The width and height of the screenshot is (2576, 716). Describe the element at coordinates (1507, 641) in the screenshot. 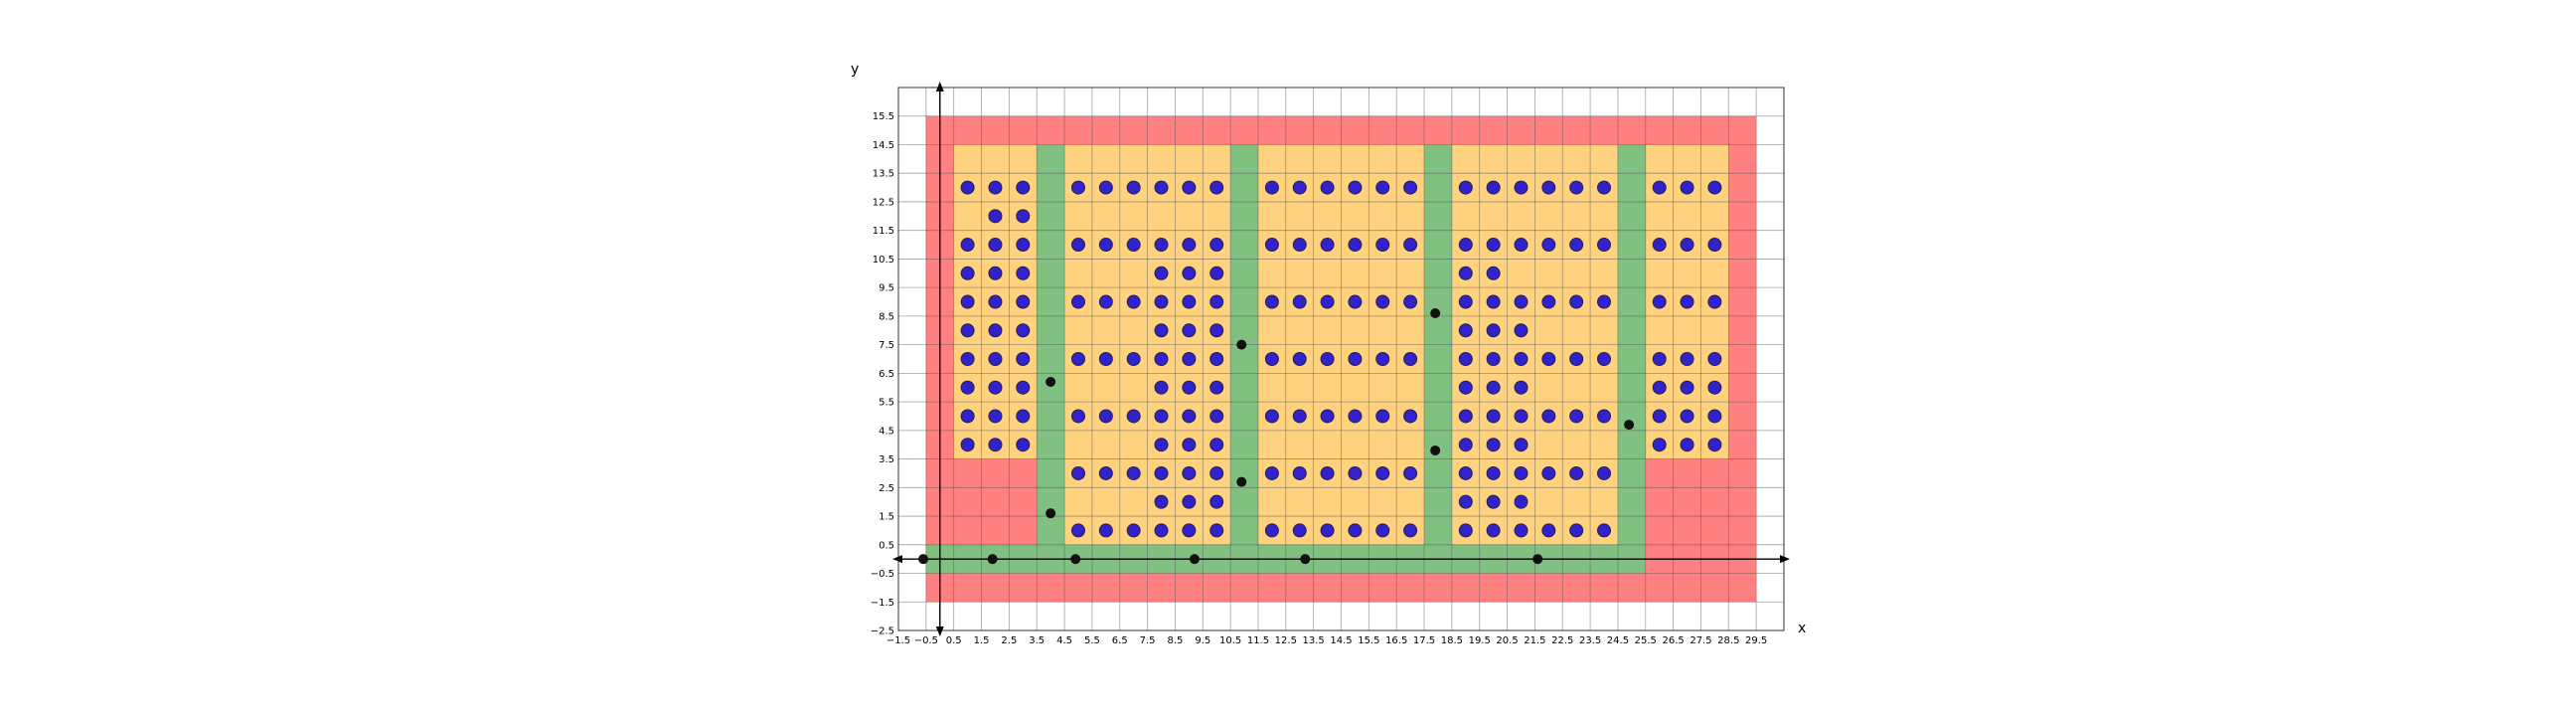

I see `x-tick-label: 20.5` at that location.